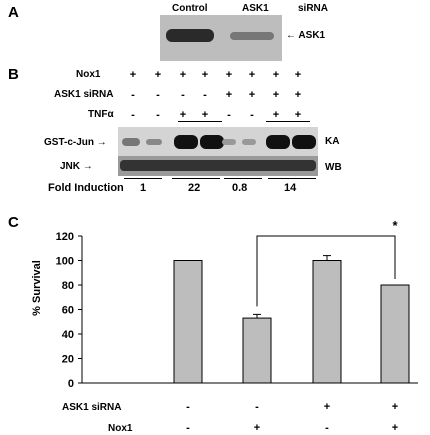  Describe the element at coordinates (143, 188) in the screenshot. I see `fold-value: 1` at that location.